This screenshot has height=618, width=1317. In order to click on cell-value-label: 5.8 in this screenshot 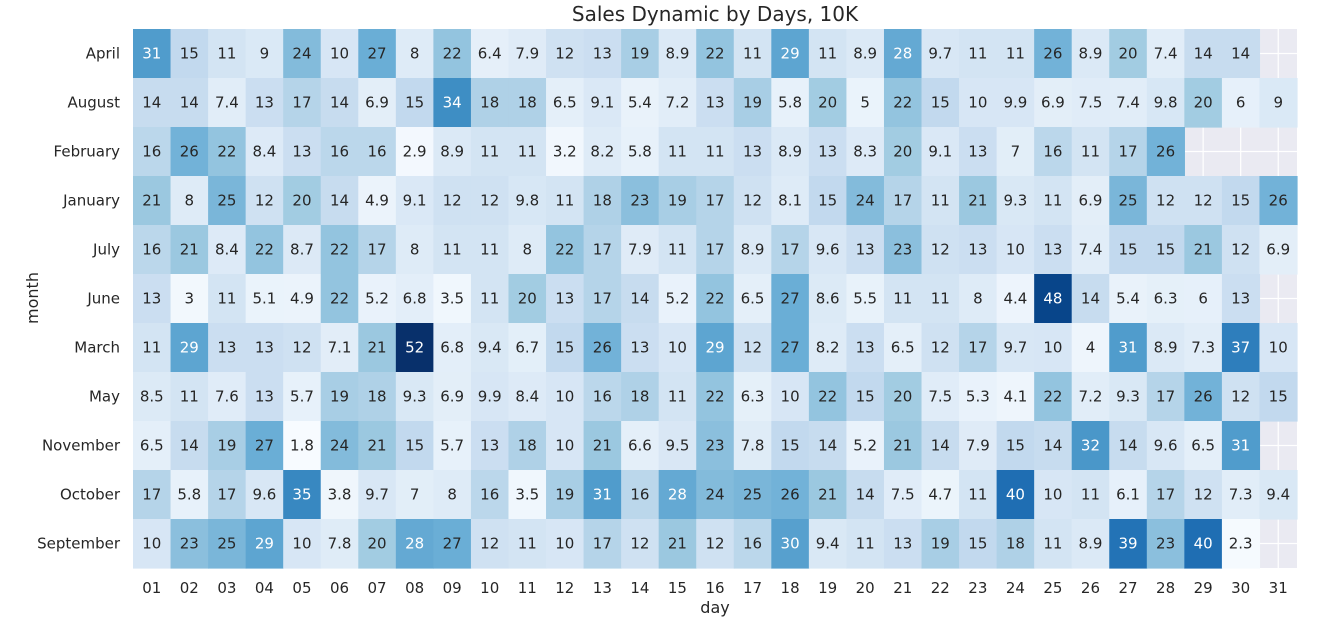, I will do `click(790, 103)`.